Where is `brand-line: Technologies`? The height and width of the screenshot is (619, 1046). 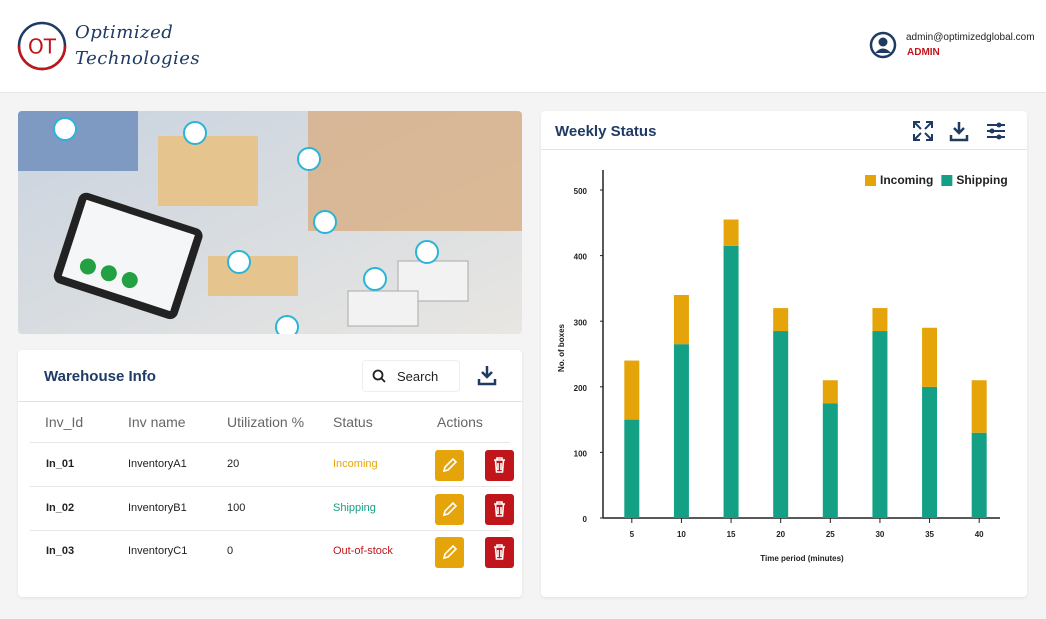
brand-line: Technologies is located at coordinates (138, 58).